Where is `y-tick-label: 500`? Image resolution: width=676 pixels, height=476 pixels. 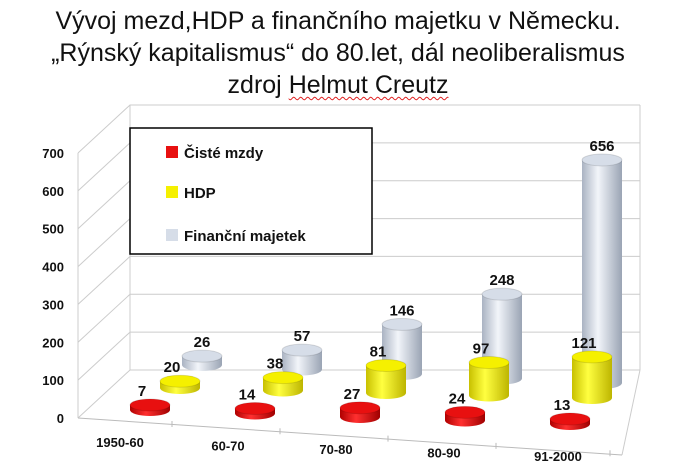
y-tick-label: 500 is located at coordinates (53, 229).